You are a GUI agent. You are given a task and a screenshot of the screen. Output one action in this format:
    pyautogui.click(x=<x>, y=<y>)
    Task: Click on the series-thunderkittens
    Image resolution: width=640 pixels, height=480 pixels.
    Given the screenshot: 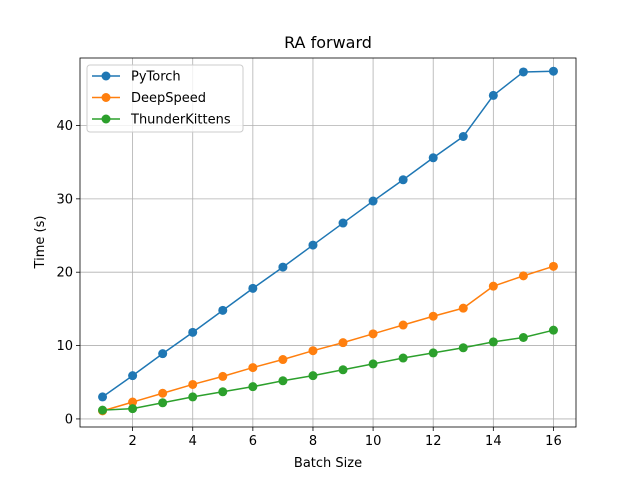 What is the action you would take?
    pyautogui.click(x=328, y=370)
    